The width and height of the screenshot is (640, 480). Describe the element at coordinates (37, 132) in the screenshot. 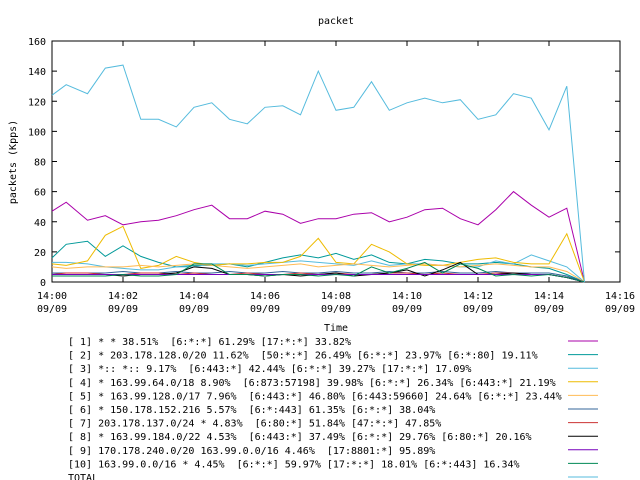

I see `y-tick-label: 100` at that location.